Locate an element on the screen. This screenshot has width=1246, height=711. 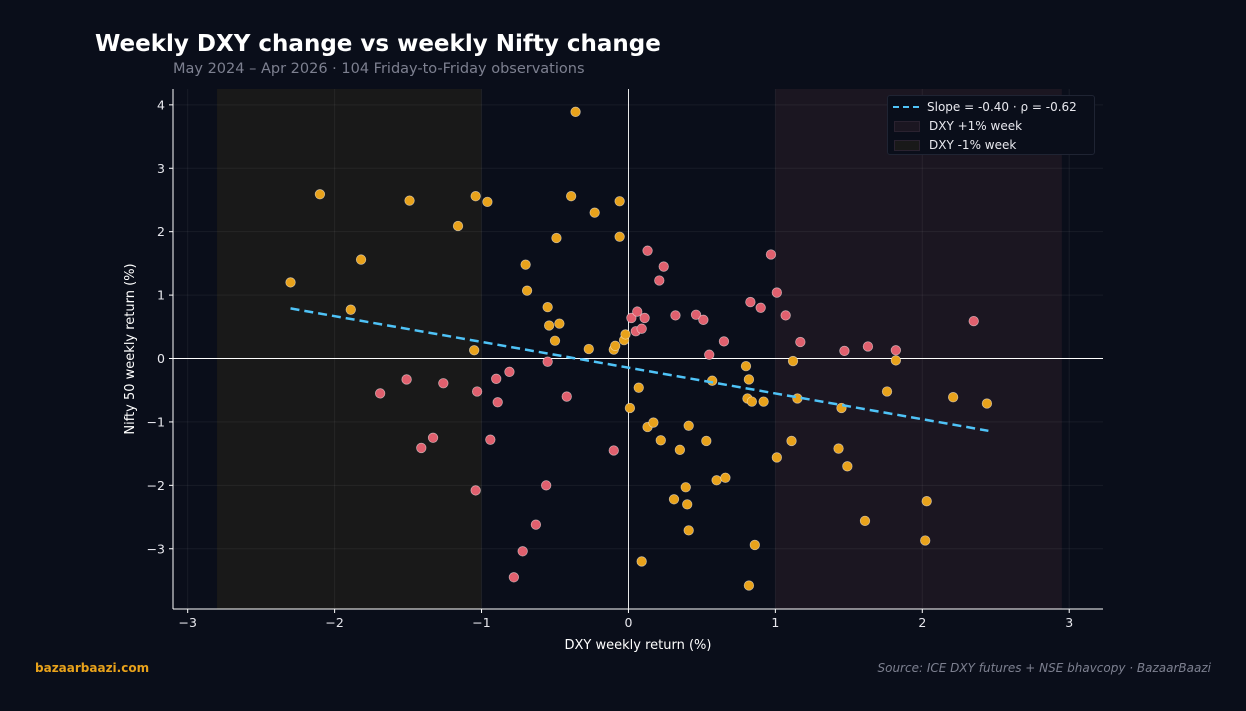
dxy-down-swatch is located at coordinates (907, 145).